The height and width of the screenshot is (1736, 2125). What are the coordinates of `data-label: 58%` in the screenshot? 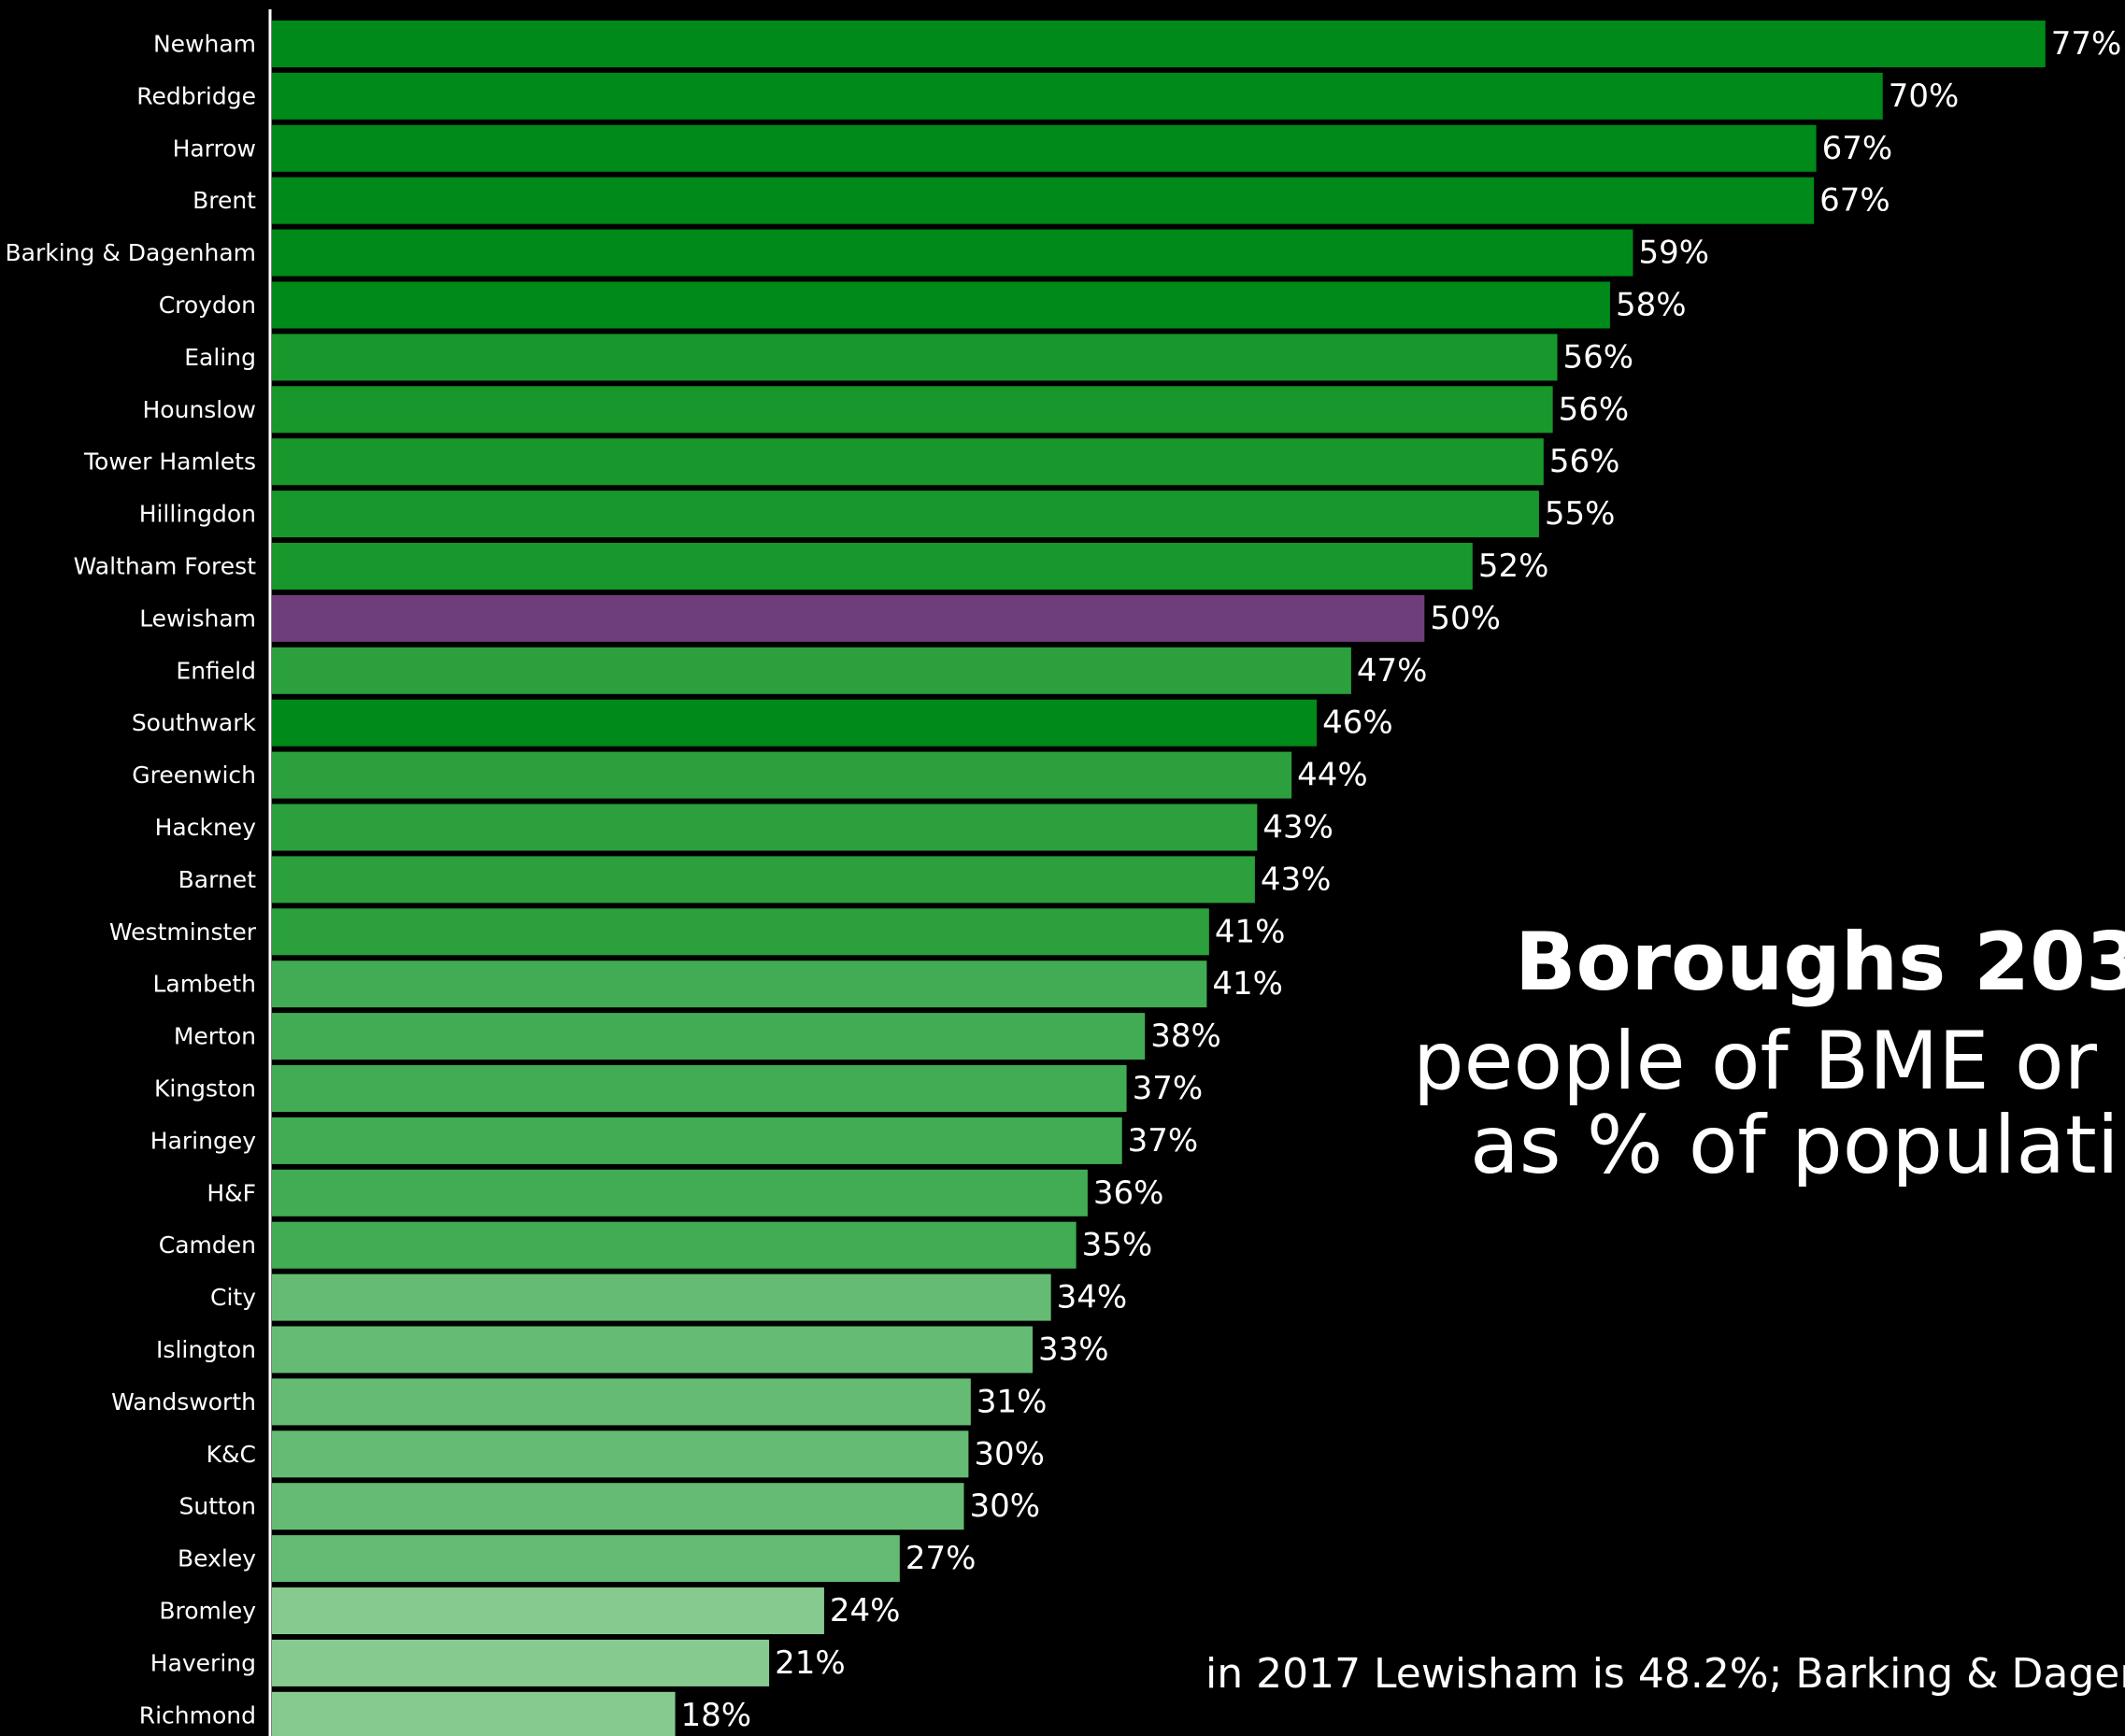 It's located at (1652, 305).